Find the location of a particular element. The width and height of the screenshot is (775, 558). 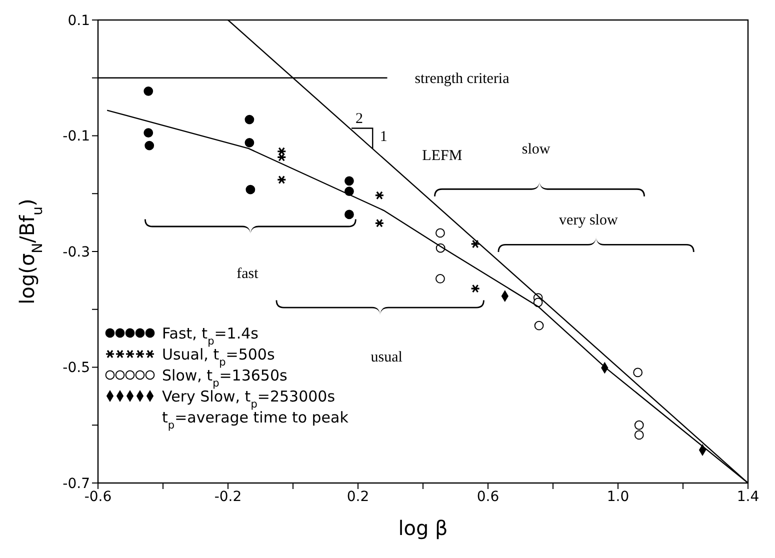

annotation: t$_{p}$=average time to peak is located at coordinates (255, 420).